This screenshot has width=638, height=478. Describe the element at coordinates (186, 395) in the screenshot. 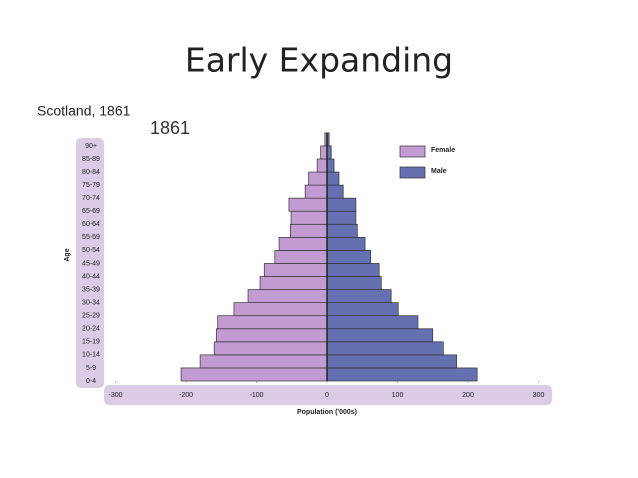

I see `x-tick-label: -200` at that location.